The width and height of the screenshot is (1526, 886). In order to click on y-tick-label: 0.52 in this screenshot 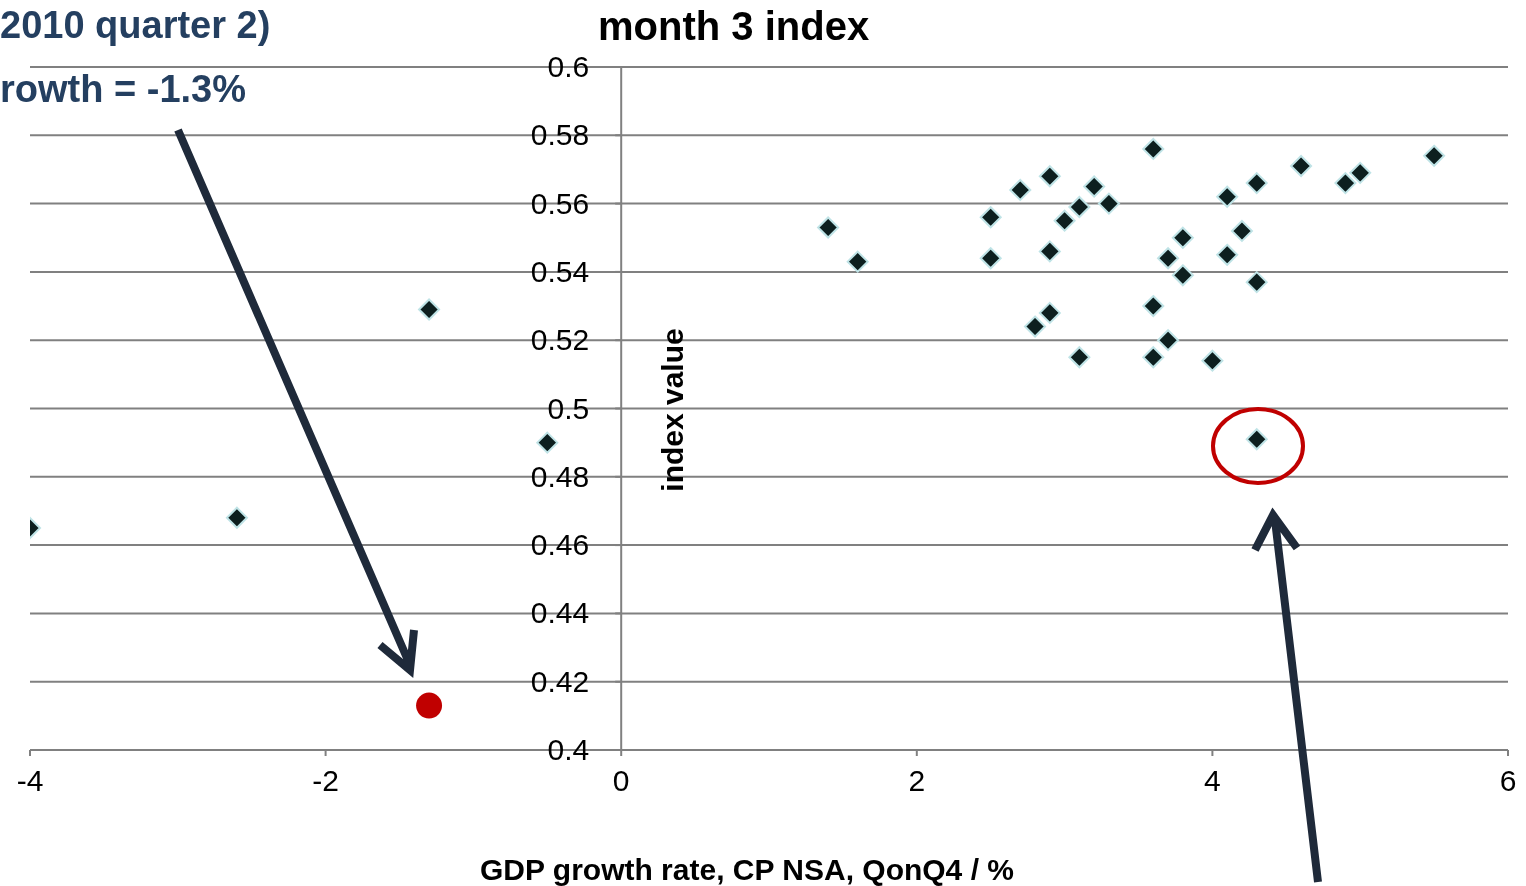, I will do `click(560, 340)`.